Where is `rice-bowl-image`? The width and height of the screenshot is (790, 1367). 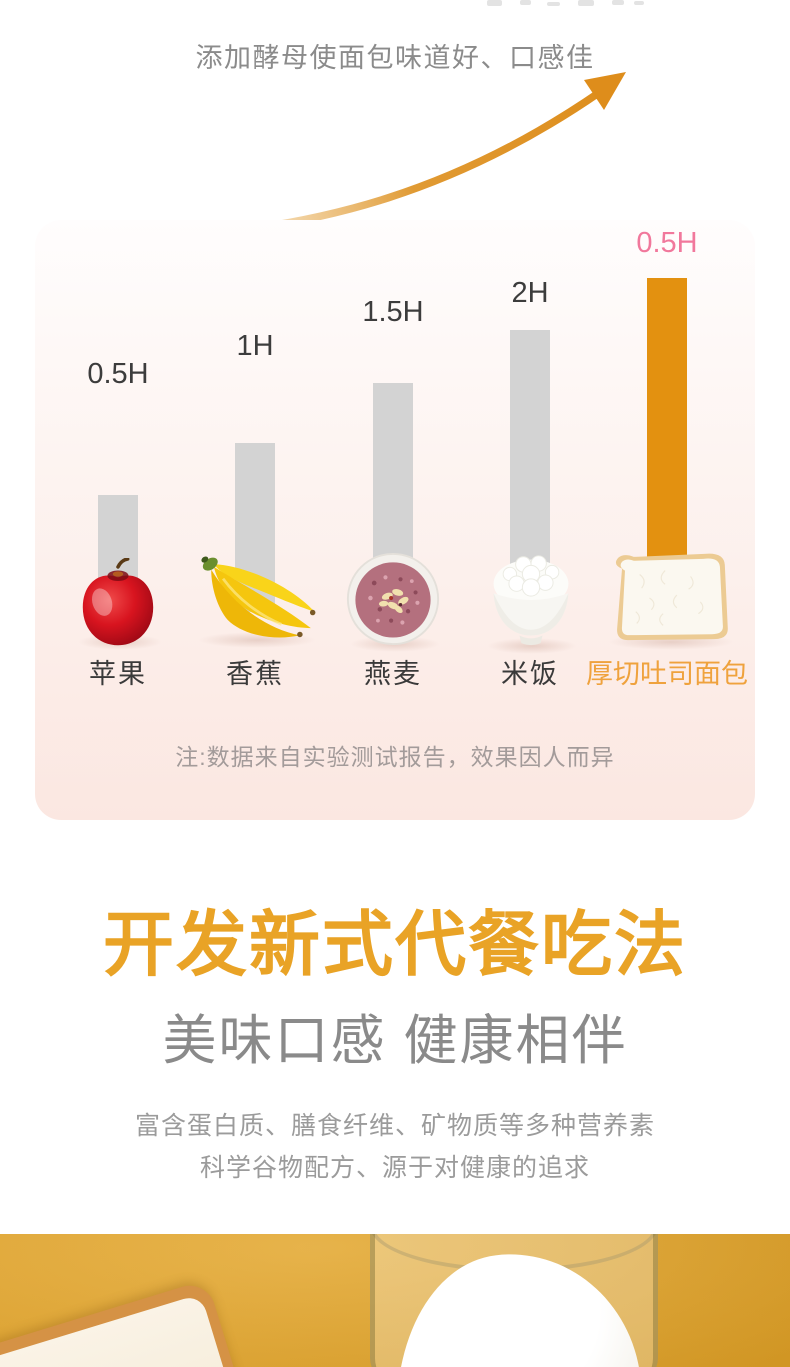
rice-bowl-image is located at coordinates (531, 600).